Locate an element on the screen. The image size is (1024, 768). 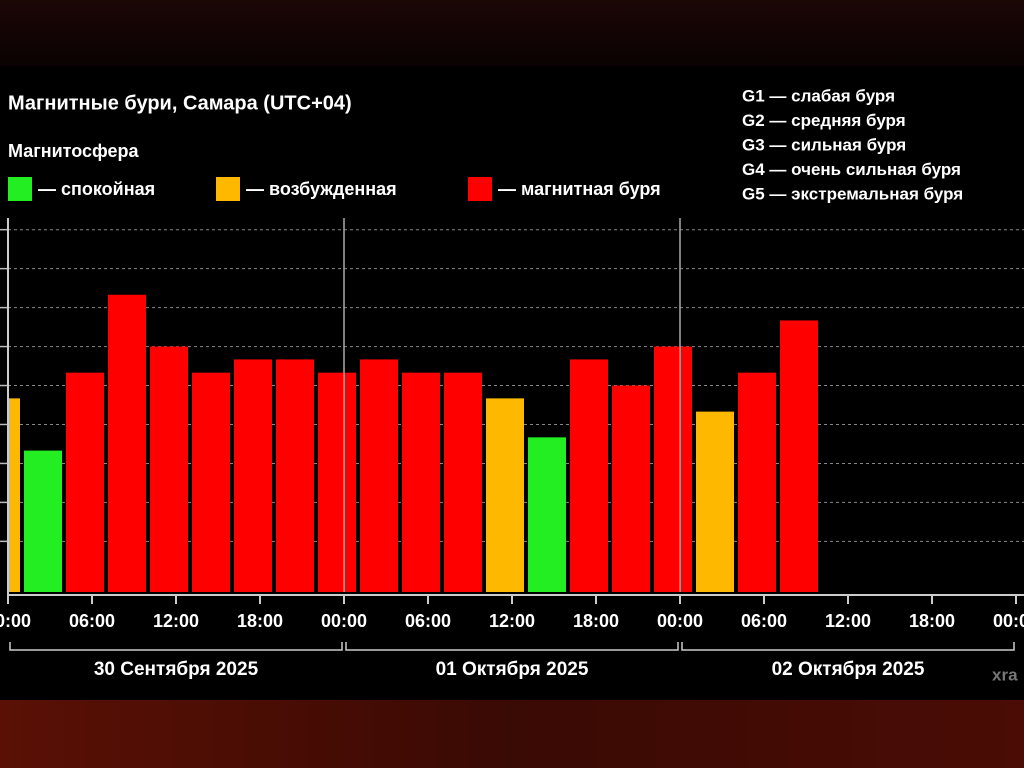
storm-level: G1 — слабая буря is located at coordinates (818, 95).